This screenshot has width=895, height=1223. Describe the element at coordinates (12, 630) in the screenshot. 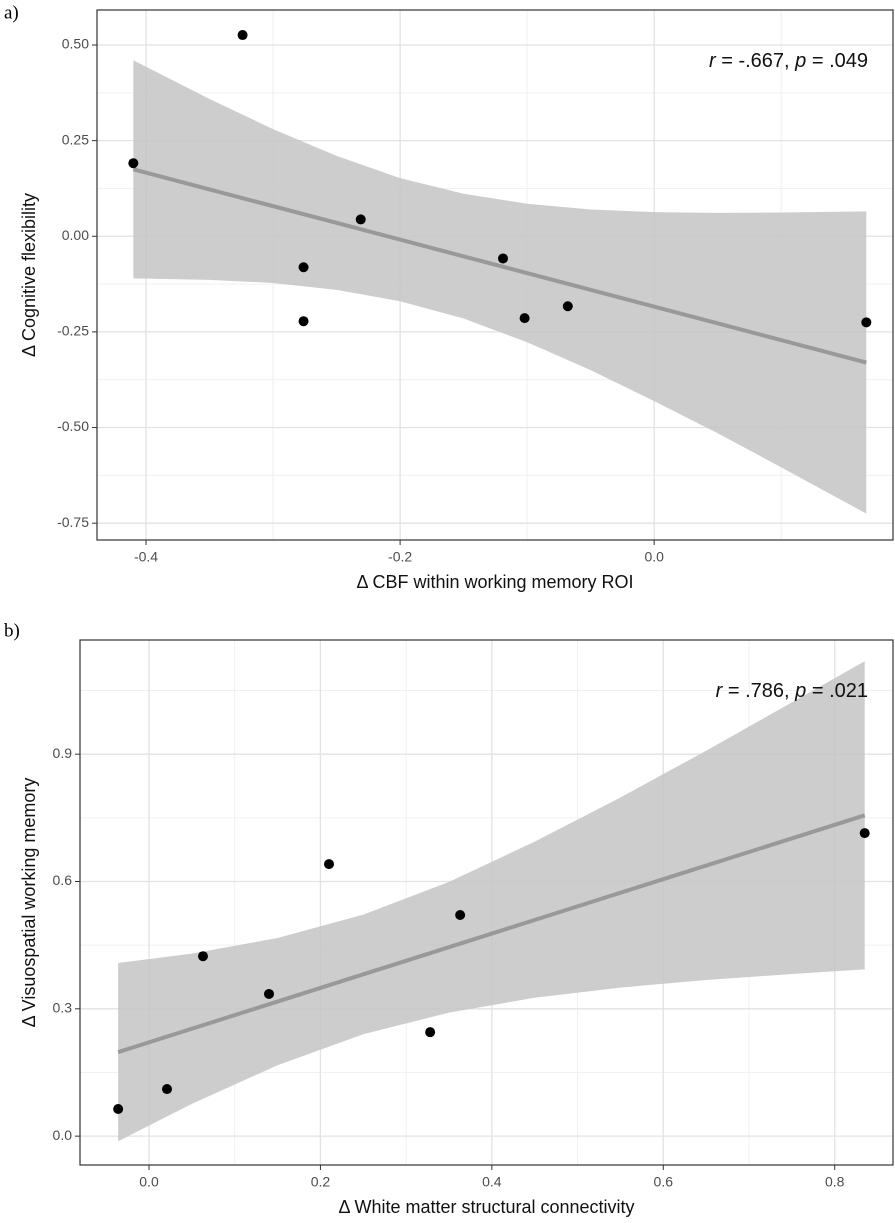

I see `panel-label: b)` at that location.